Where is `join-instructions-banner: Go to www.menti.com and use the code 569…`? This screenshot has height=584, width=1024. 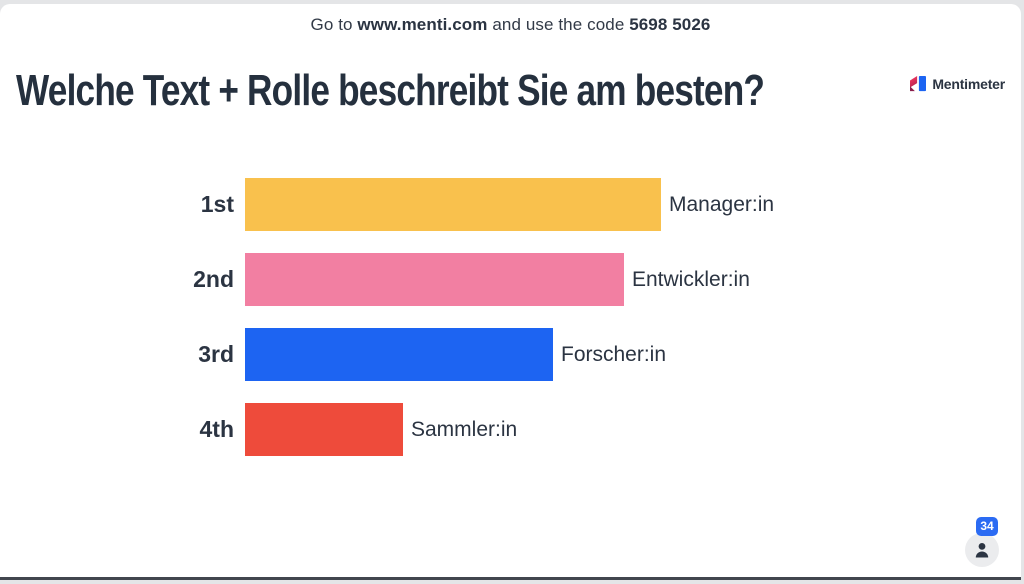
join-instructions-banner: Go to www.menti.com and use the code 569… is located at coordinates (510, 19).